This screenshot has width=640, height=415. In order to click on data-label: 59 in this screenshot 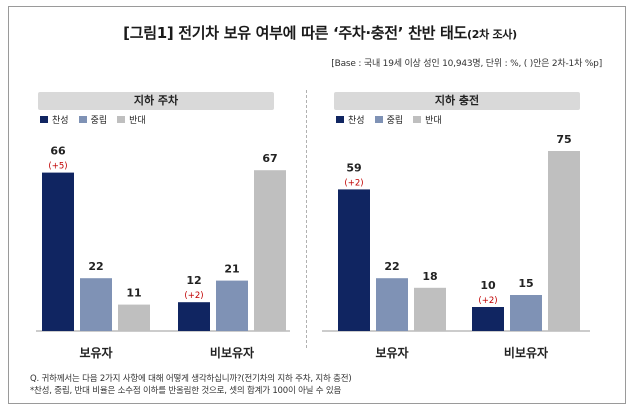, I will do `click(353, 167)`.